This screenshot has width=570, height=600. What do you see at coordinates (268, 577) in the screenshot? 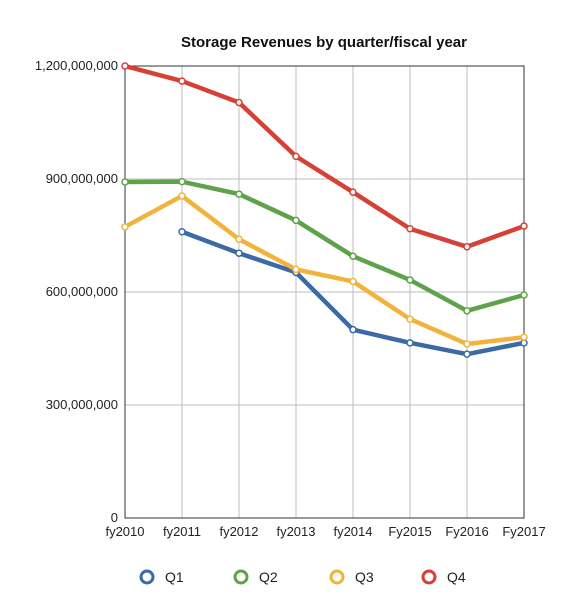
I see `legend-label: Q2` at bounding box center [268, 577].